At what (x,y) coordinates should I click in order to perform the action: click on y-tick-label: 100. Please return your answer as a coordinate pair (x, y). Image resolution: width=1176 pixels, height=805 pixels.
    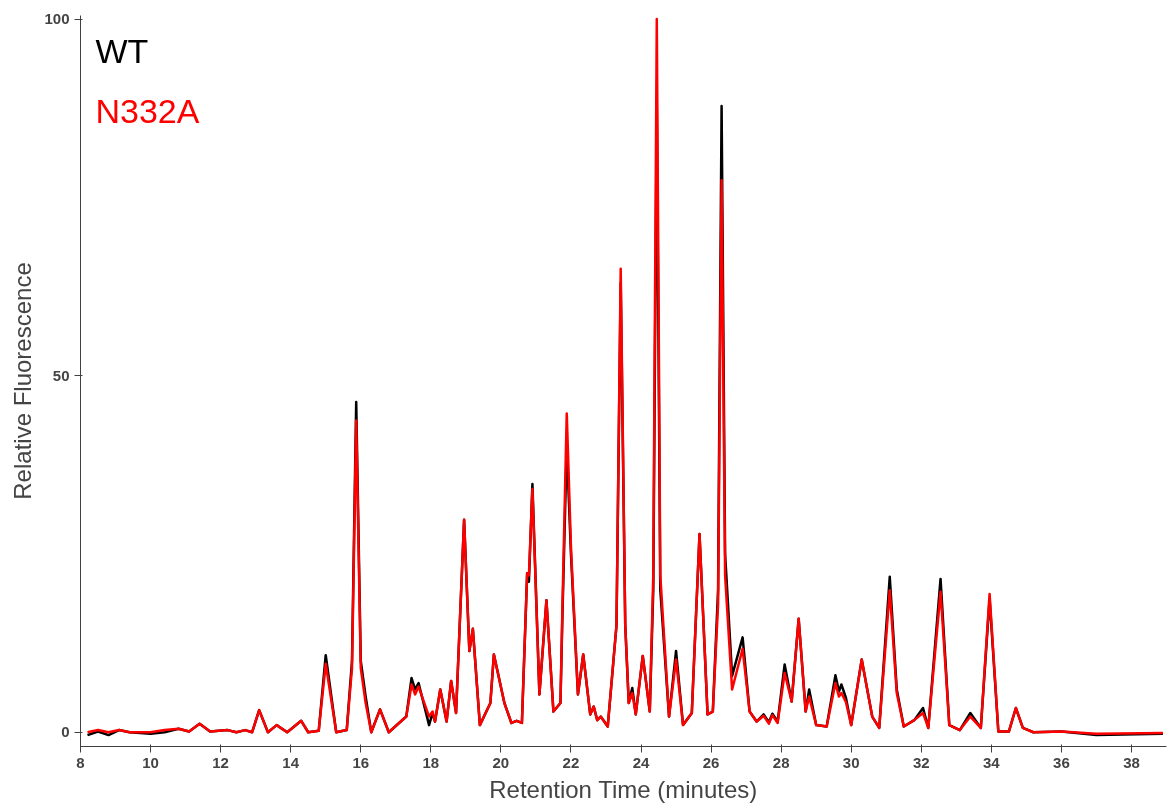
    Looking at the image, I should click on (57, 19).